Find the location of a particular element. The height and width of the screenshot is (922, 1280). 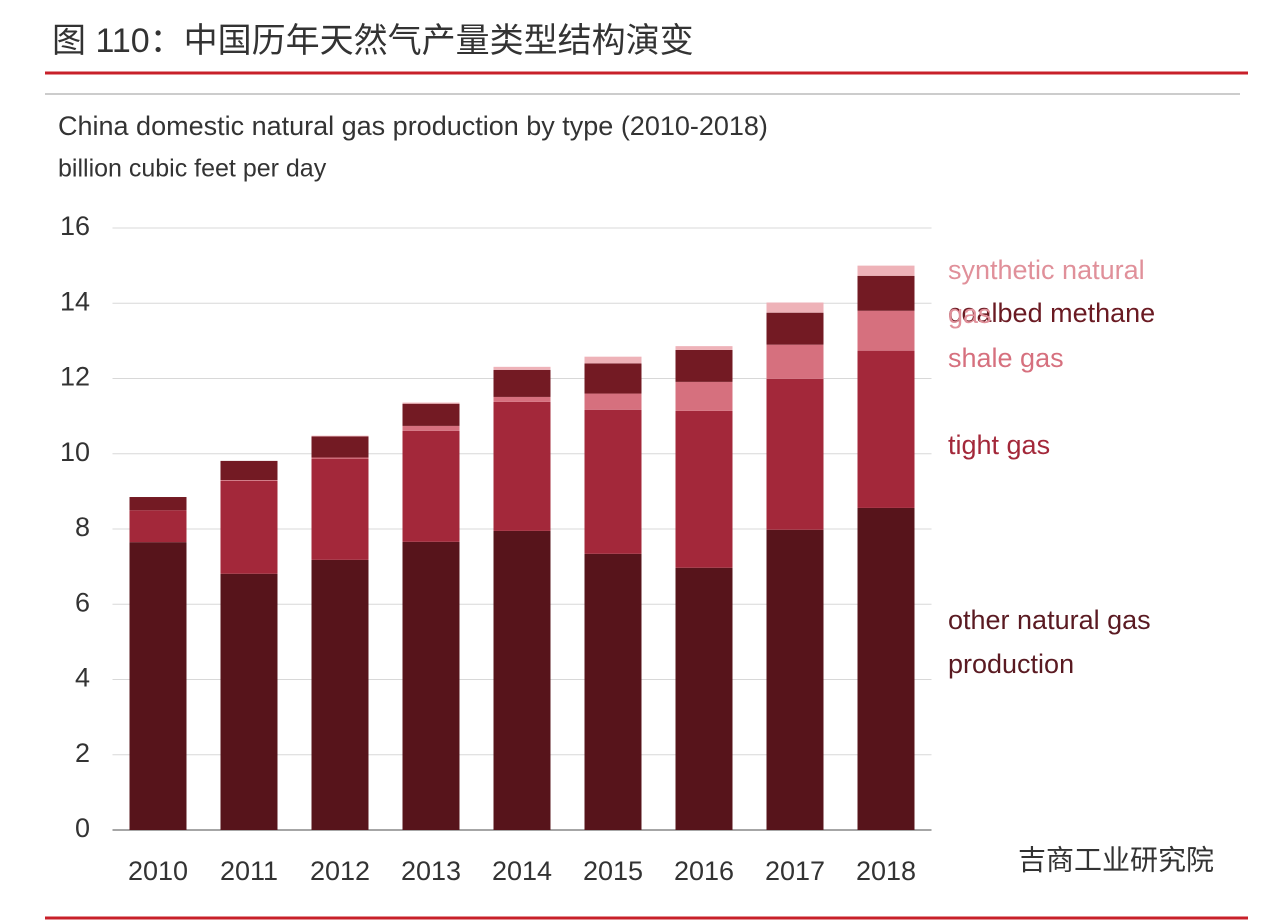

legend-label: tight gas is located at coordinates (999, 445).